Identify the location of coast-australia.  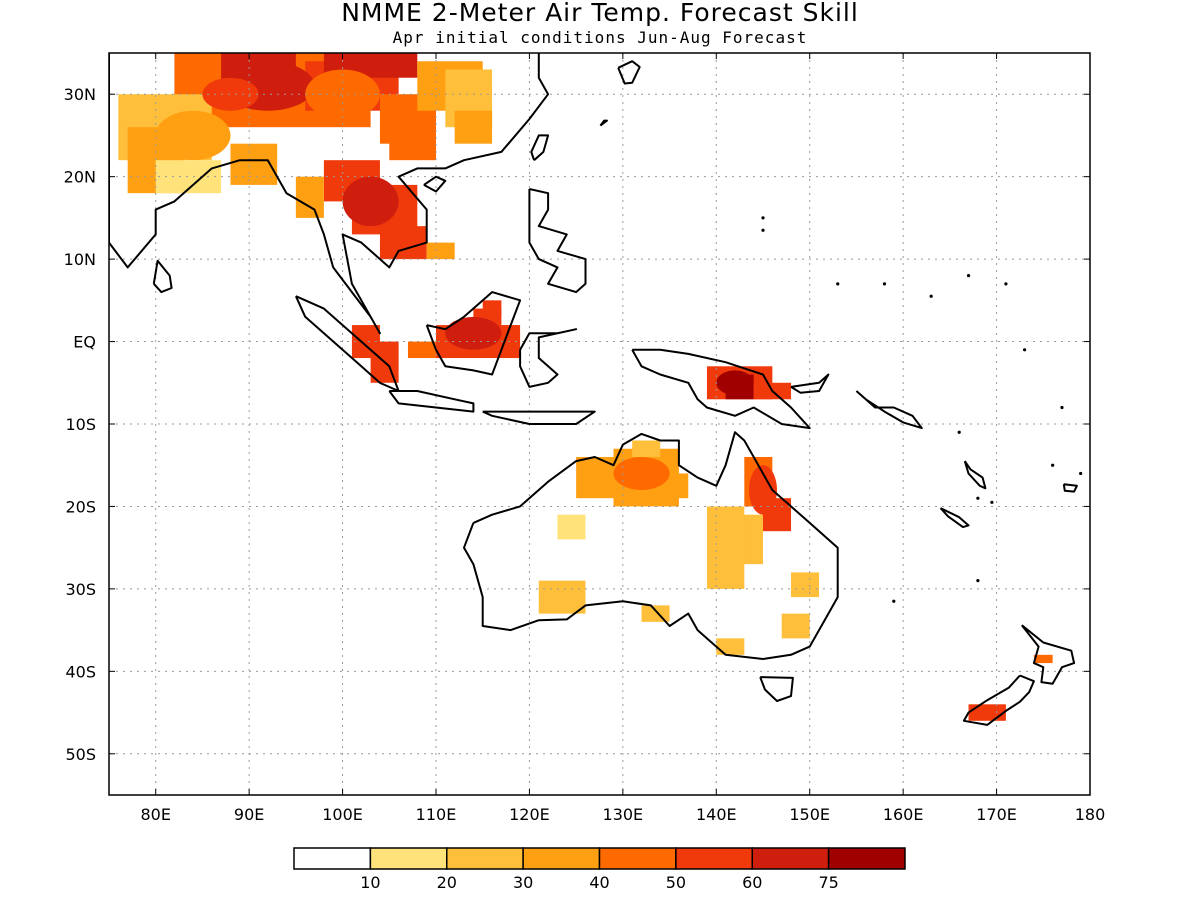
(651, 545).